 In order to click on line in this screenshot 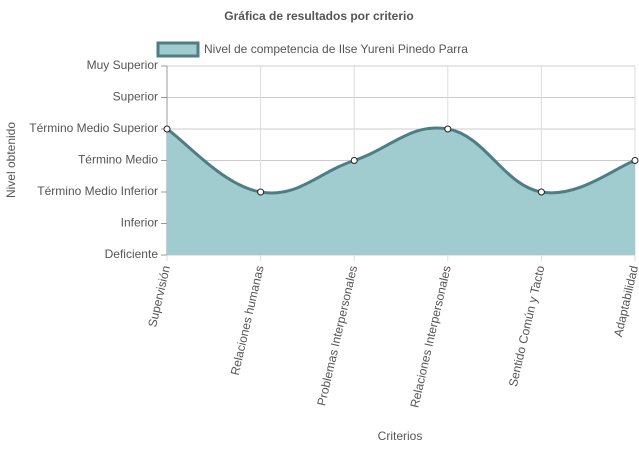, I will do `click(401, 160)`.